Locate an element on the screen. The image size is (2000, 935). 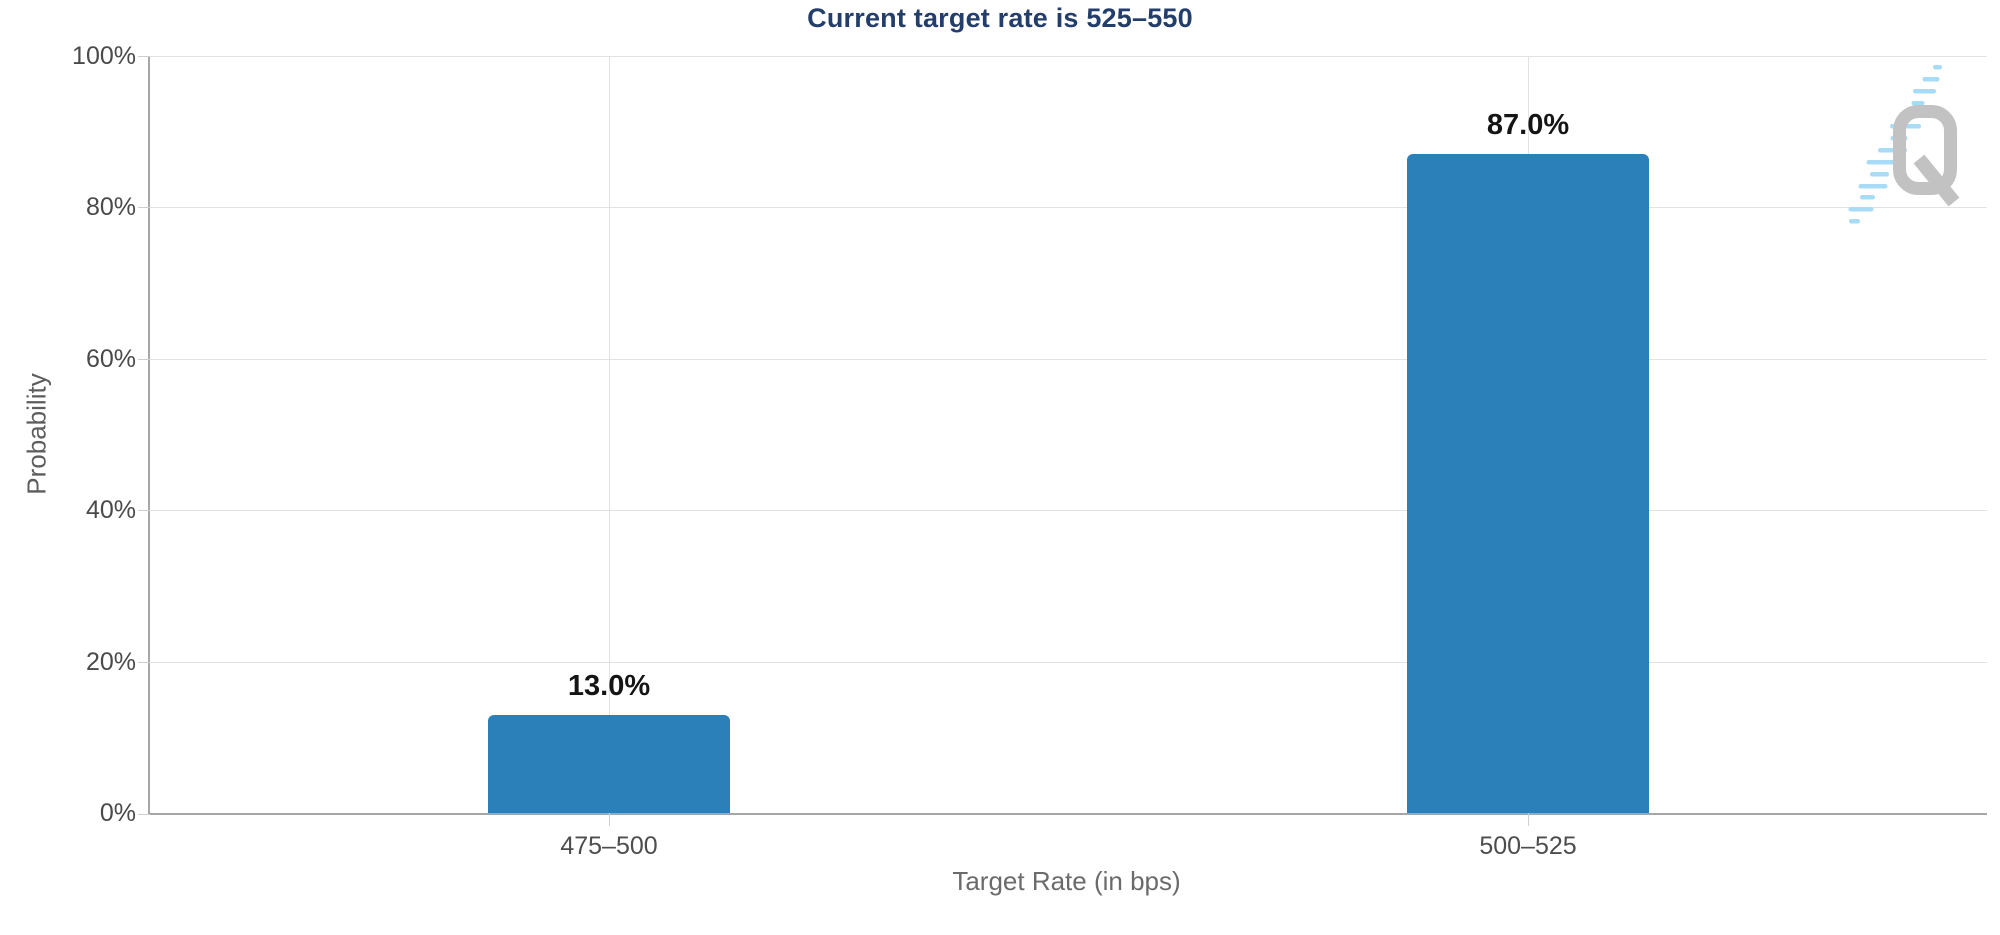
y-tick-label-1: 20% is located at coordinates (110, 662).